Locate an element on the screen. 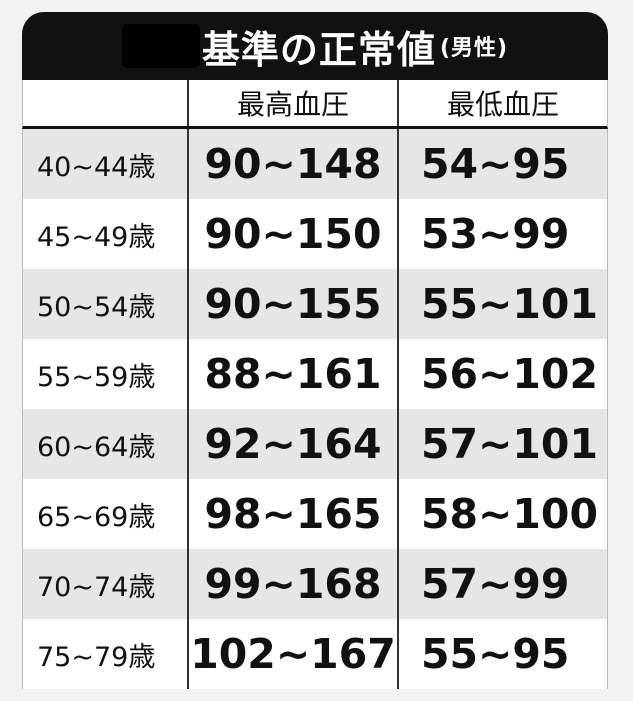 The image size is (633, 701). header-age is located at coordinates (106, 103).